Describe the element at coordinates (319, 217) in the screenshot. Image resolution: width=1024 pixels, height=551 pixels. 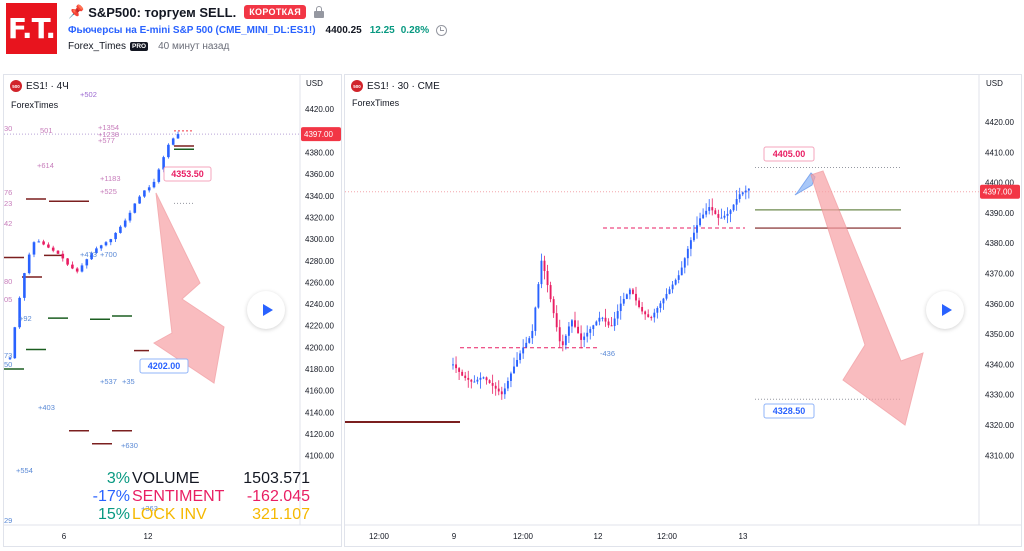
I see `y-tick-label: 4320.00` at that location.